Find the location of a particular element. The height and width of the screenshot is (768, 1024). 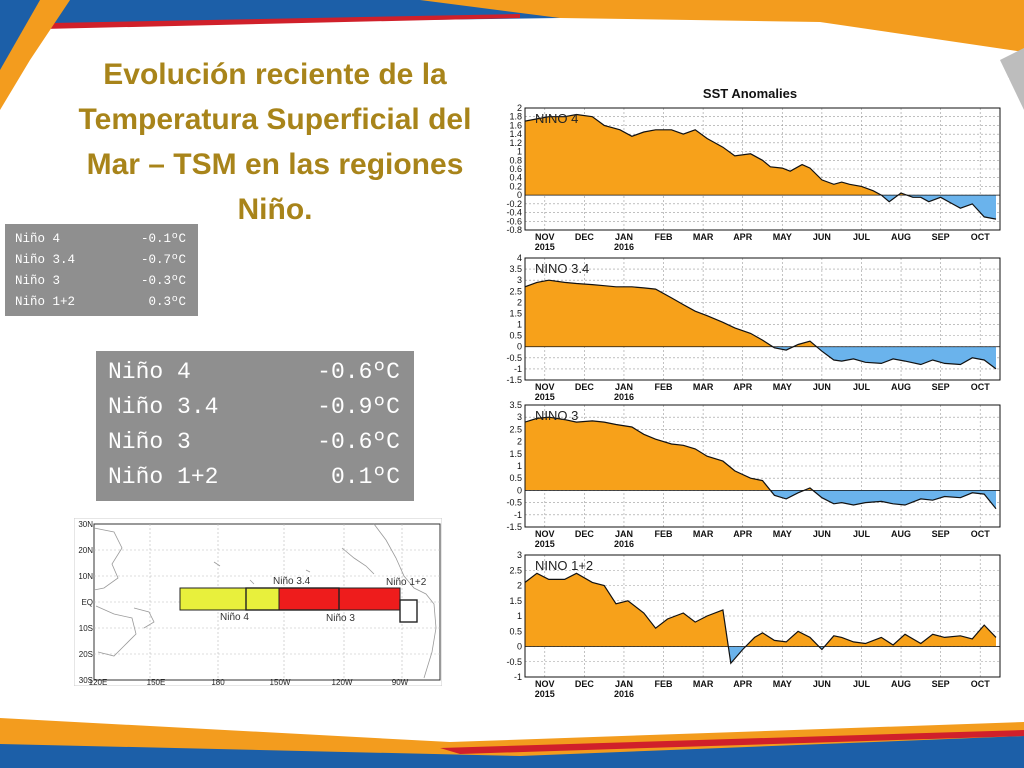

title-line: Mar – TSM en las regiones is located at coordinates (275, 164).